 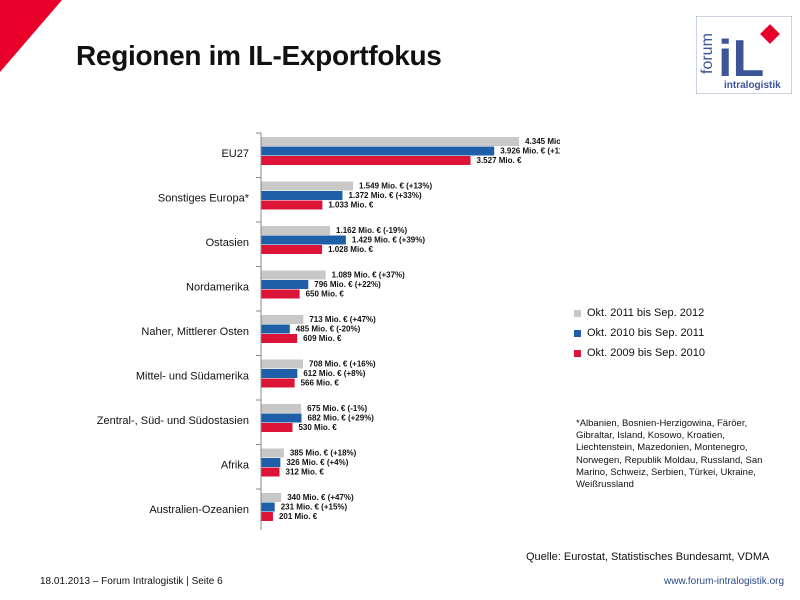 What do you see at coordinates (752, 85) in the screenshot?
I see `logo-subtitle: intralogistik` at bounding box center [752, 85].